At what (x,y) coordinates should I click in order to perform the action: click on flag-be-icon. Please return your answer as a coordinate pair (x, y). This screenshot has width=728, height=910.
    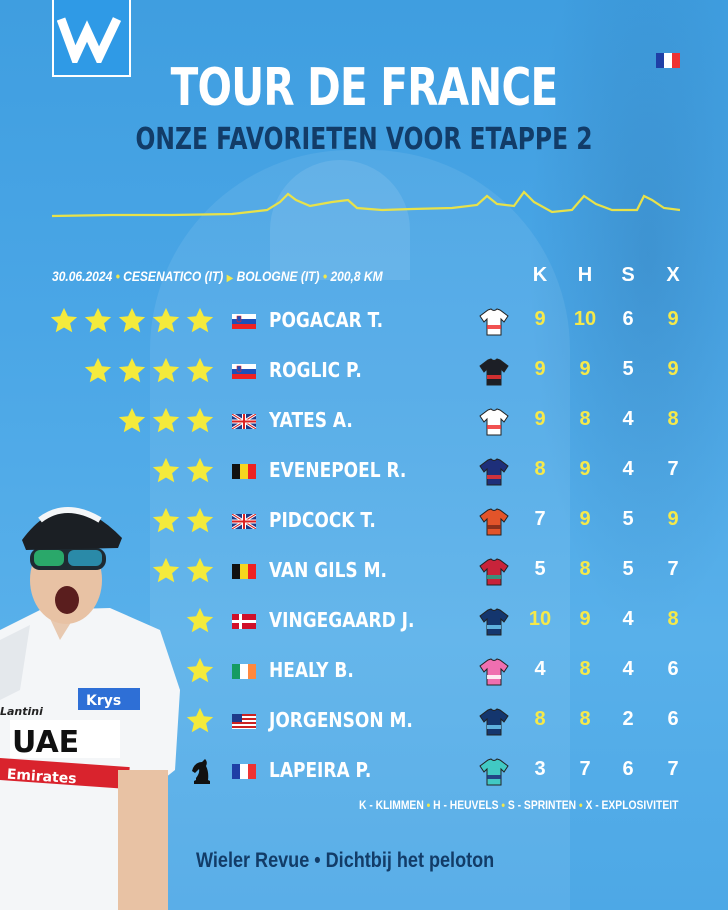
    Looking at the image, I should click on (244, 471).